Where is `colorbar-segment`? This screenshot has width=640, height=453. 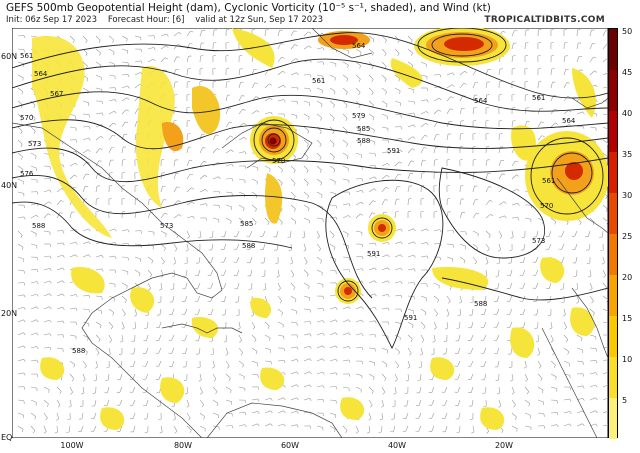 colorbar-segment is located at coordinates (613, 49).